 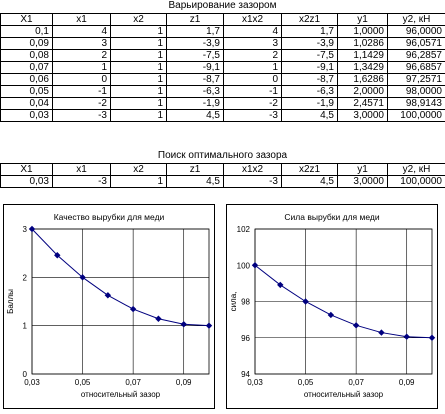 I want to click on column-header: x1x2, so click(x=253, y=20).